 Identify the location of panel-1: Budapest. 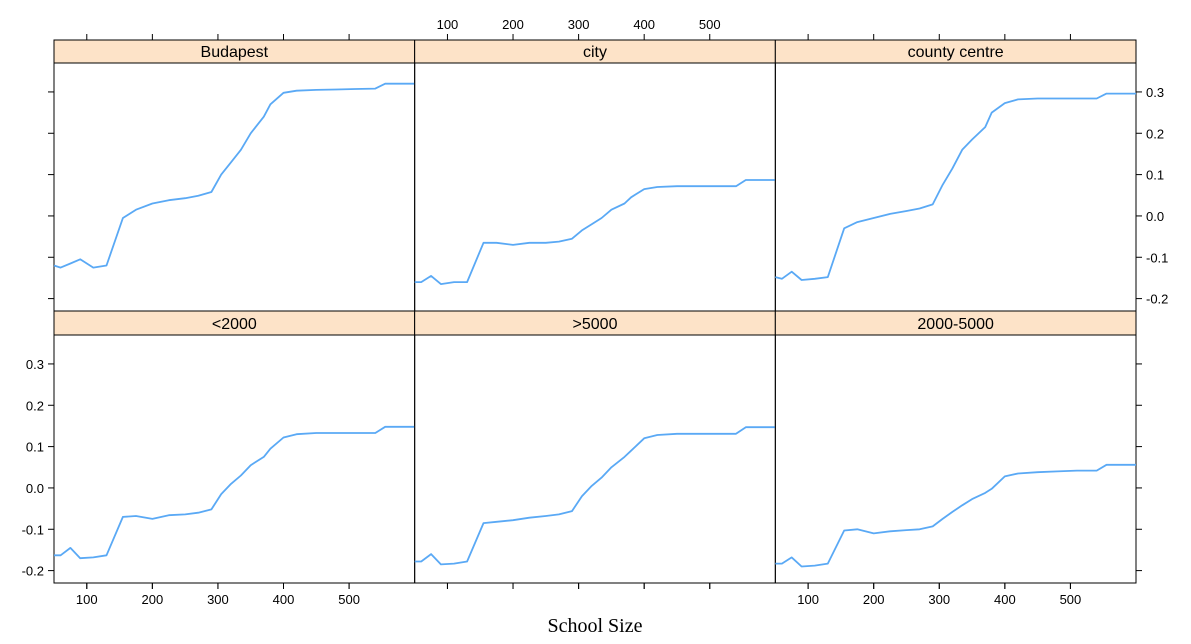
(234, 178).